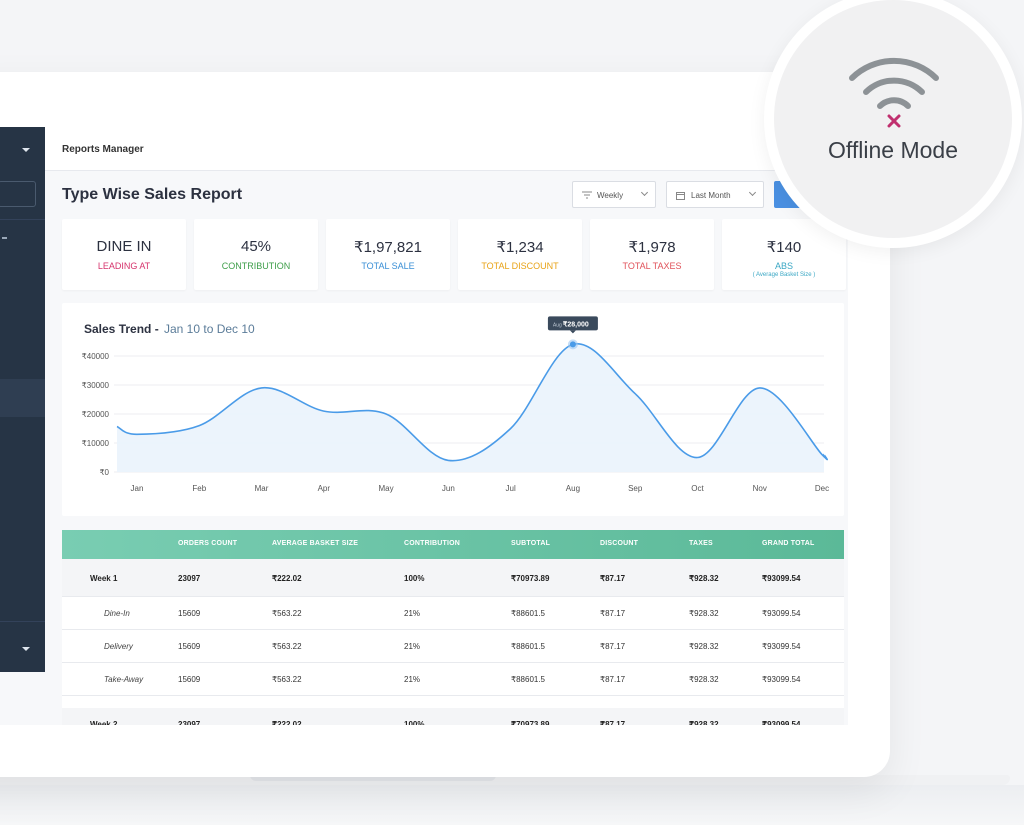  What do you see at coordinates (760, 488) in the screenshot?
I see `x-tick-label: Nov` at bounding box center [760, 488].